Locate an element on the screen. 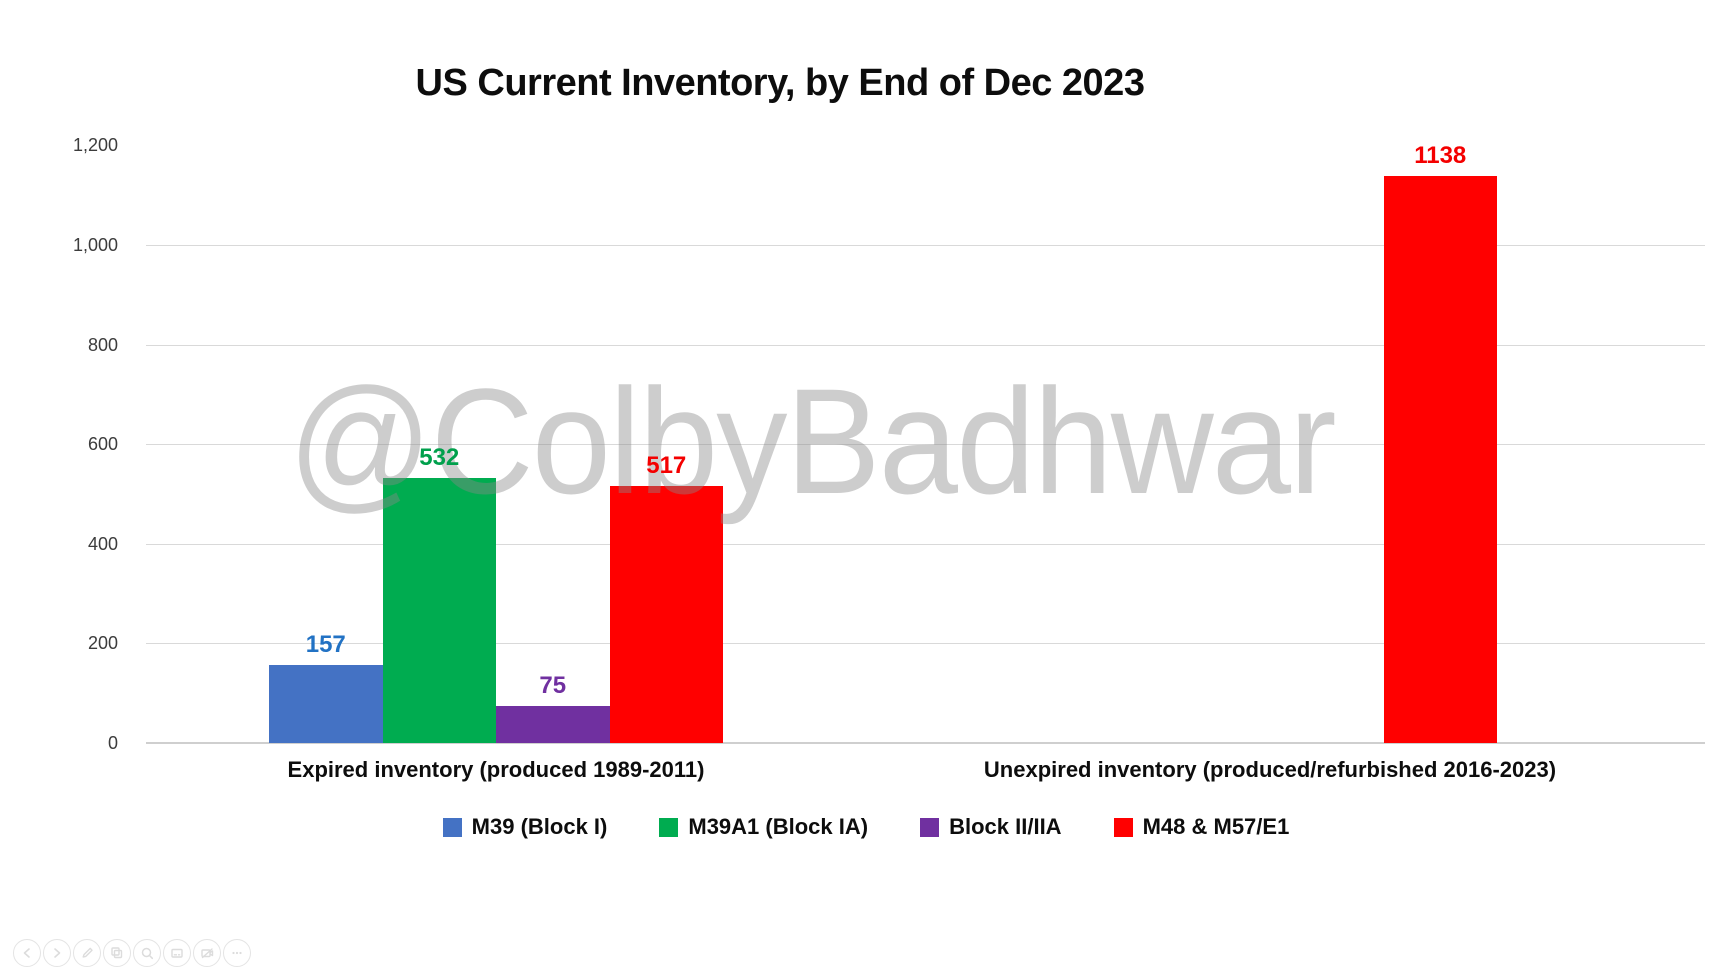  legend-swatch-m48-m57-e1 is located at coordinates (1123, 827).